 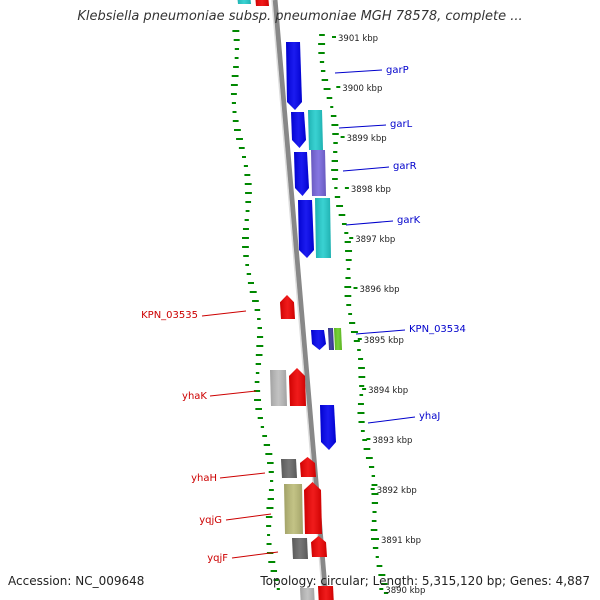 What do you see at coordinates (331, 339) in the screenshot?
I see `cog-KPN_03534-a-shade` at bounding box center [331, 339].